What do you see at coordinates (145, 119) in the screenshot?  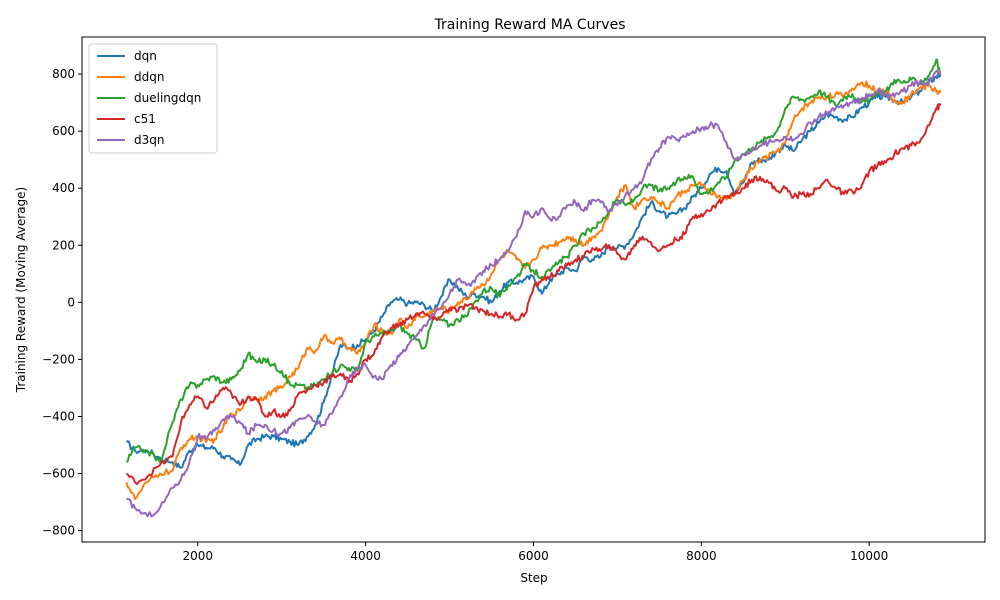 I see `legend-label-c51: c51` at bounding box center [145, 119].